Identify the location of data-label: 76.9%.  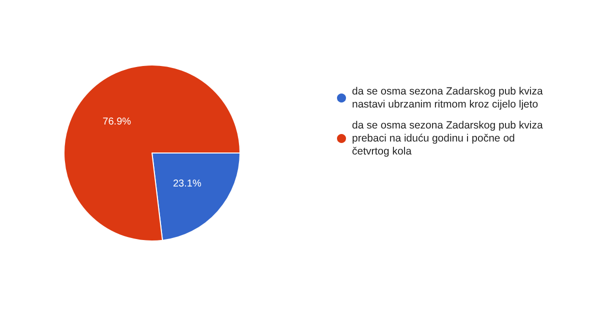
(117, 122).